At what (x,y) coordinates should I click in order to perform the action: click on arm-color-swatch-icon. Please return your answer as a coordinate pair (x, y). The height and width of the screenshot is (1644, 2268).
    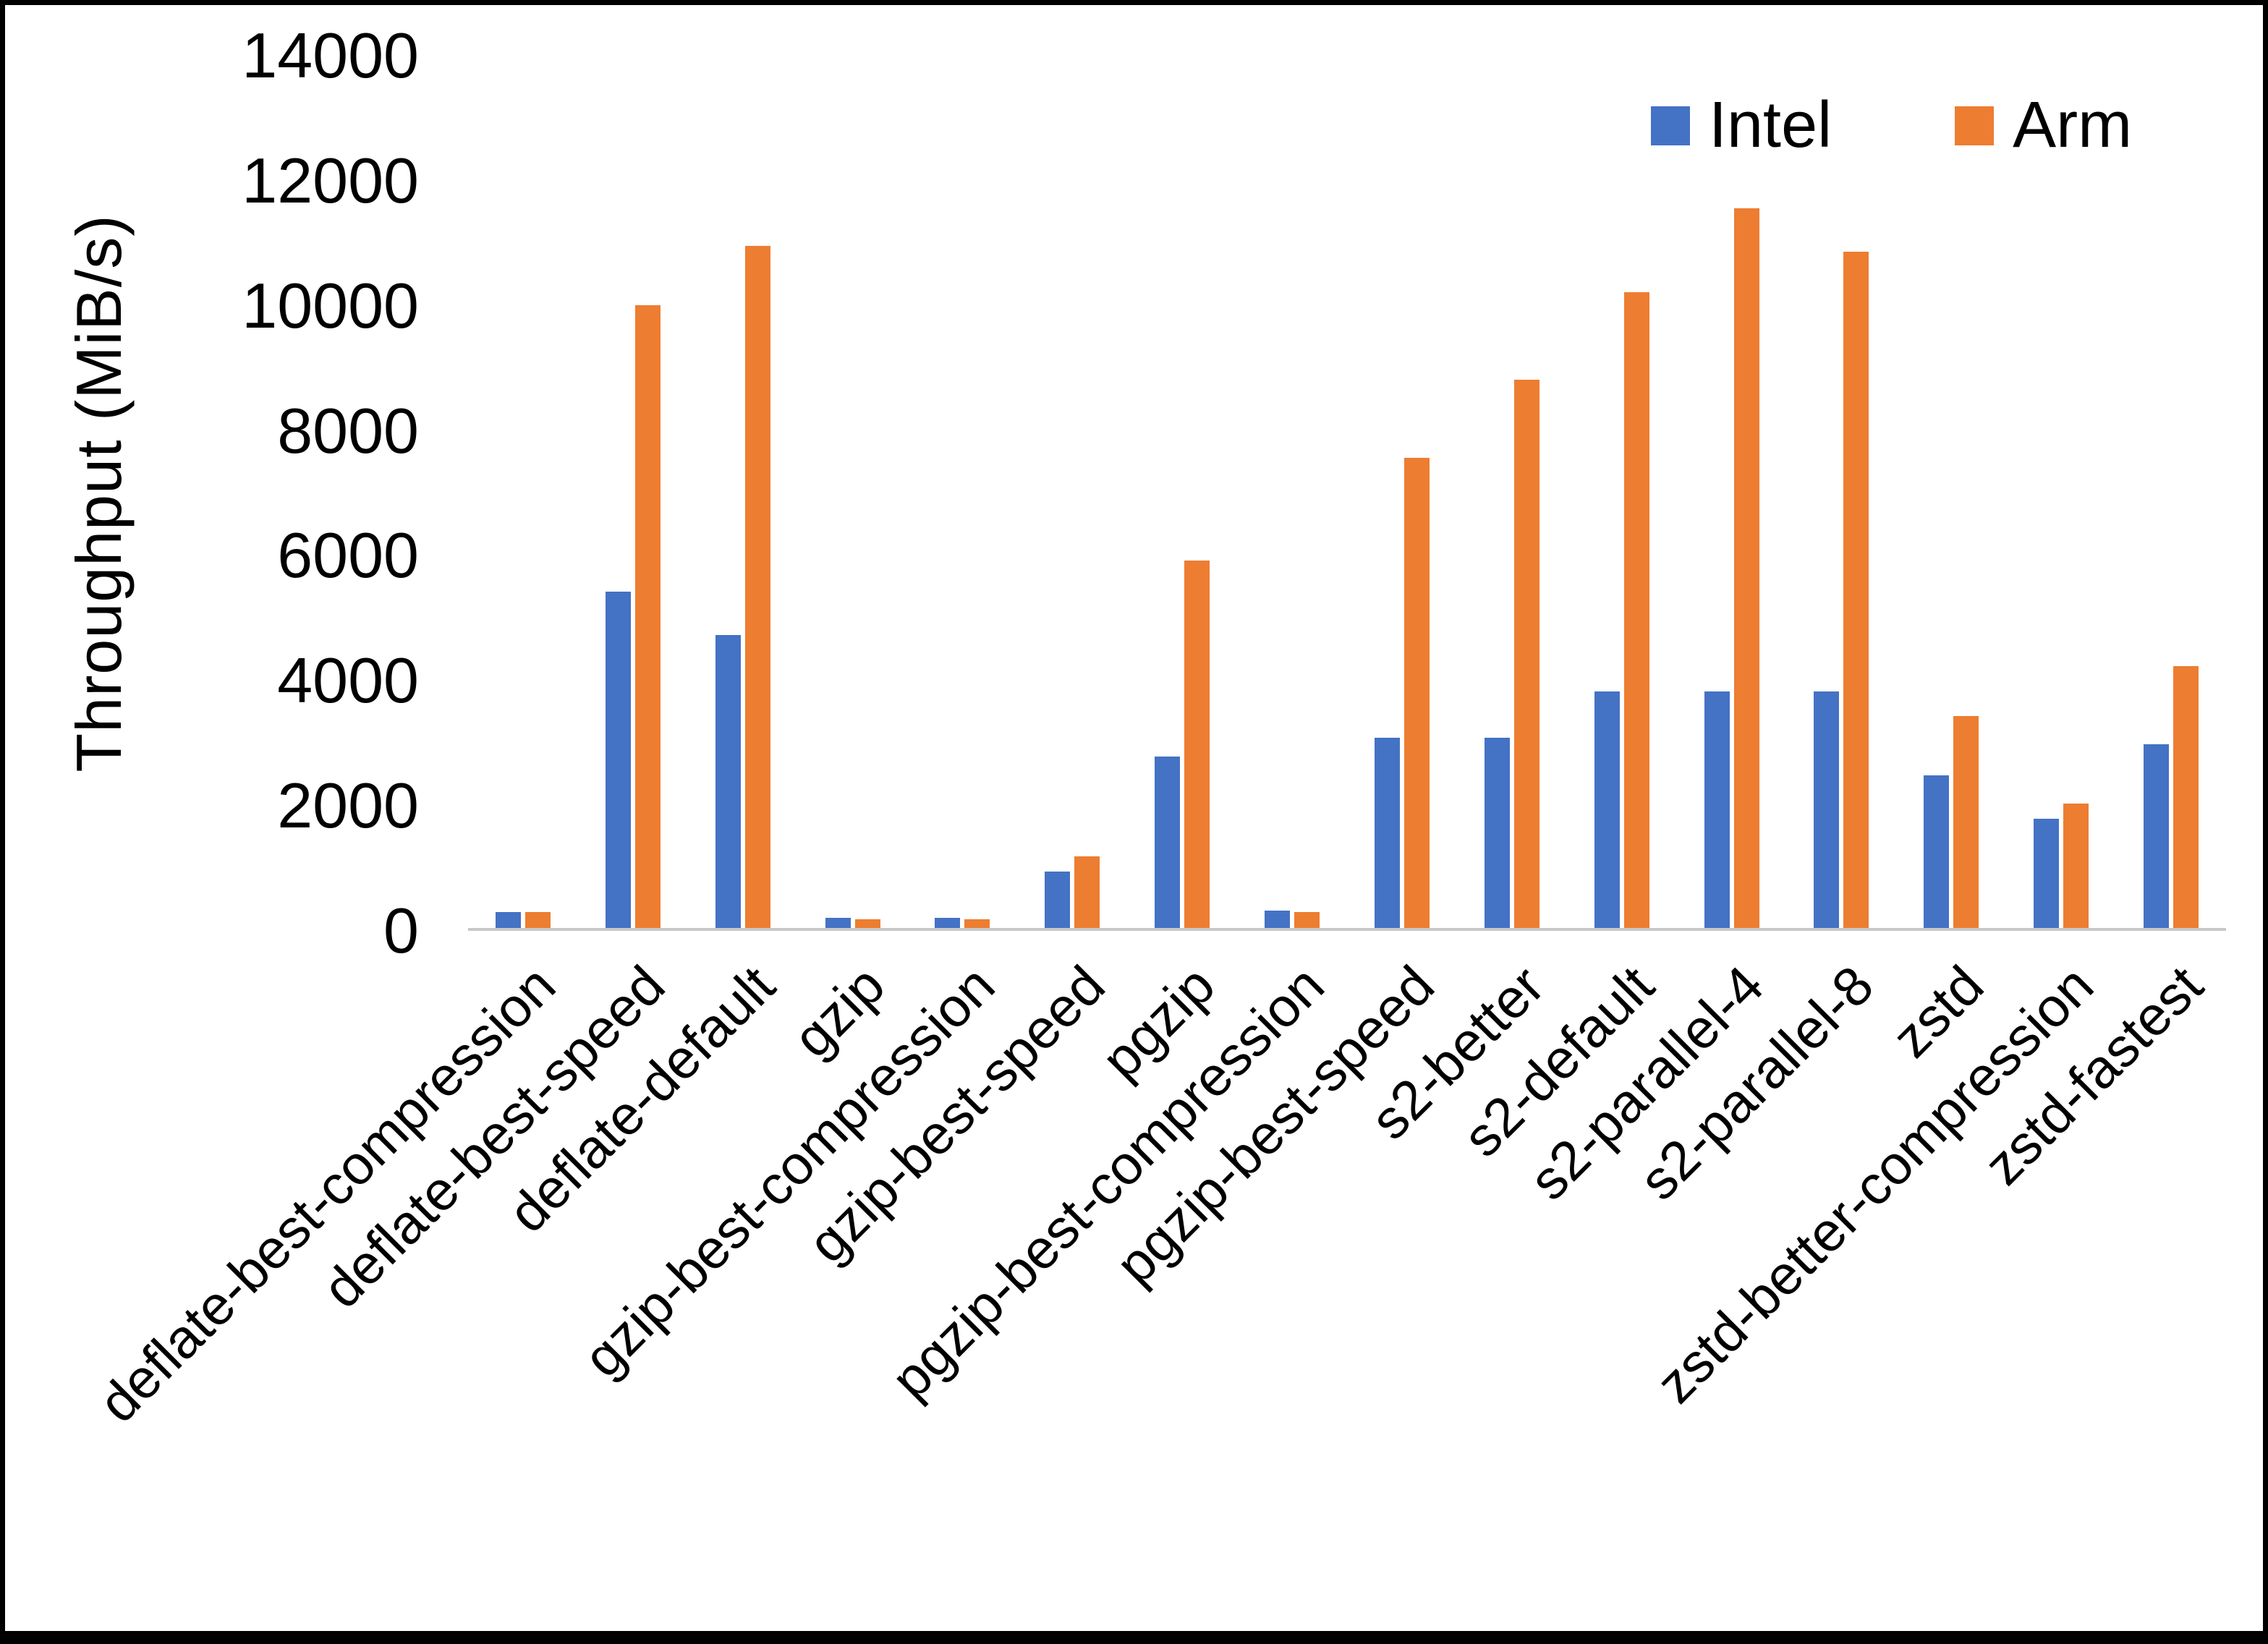
    Looking at the image, I should click on (1975, 125).